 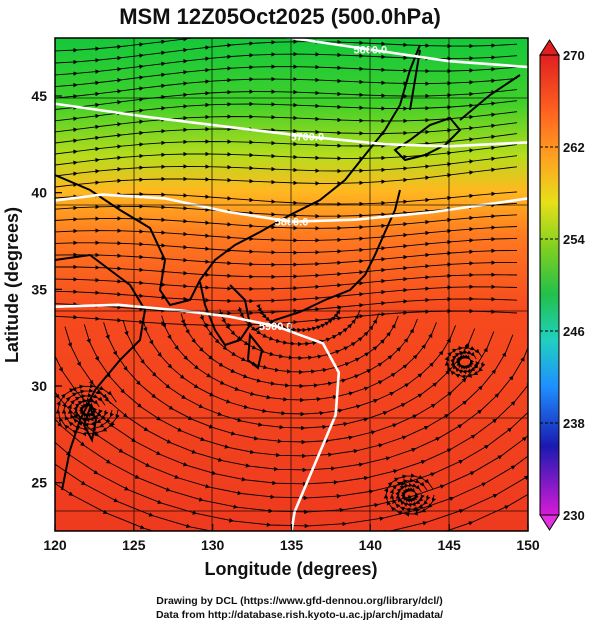 What do you see at coordinates (574, 515) in the screenshot?
I see `colorbar-tick-label: 230` at bounding box center [574, 515].